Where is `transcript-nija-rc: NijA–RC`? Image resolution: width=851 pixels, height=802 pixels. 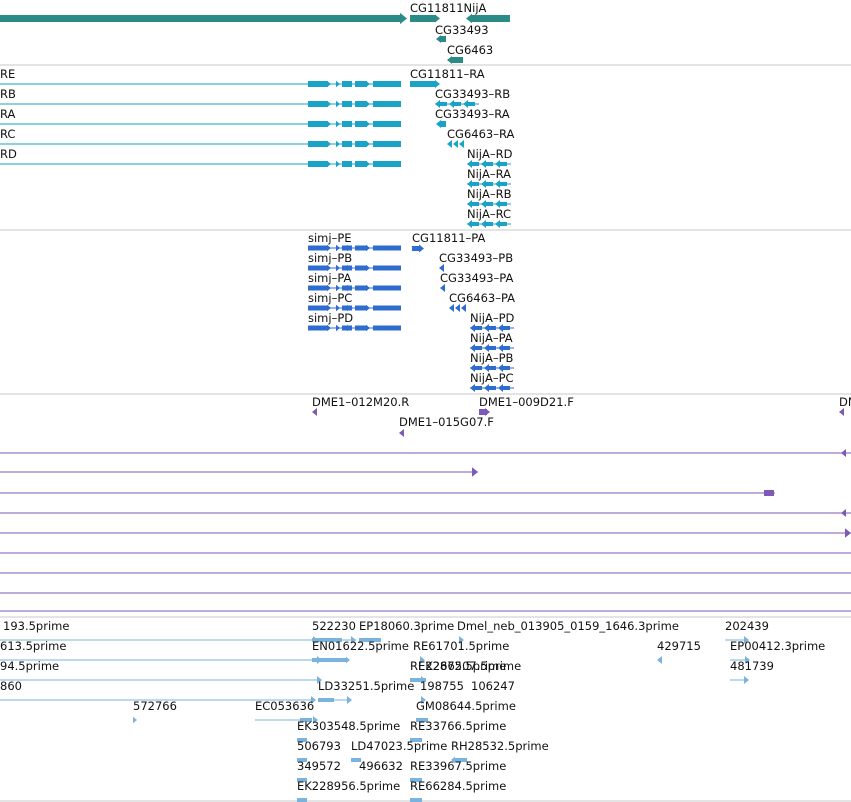
transcript-nija-rc: NijA–RC is located at coordinates (489, 217).